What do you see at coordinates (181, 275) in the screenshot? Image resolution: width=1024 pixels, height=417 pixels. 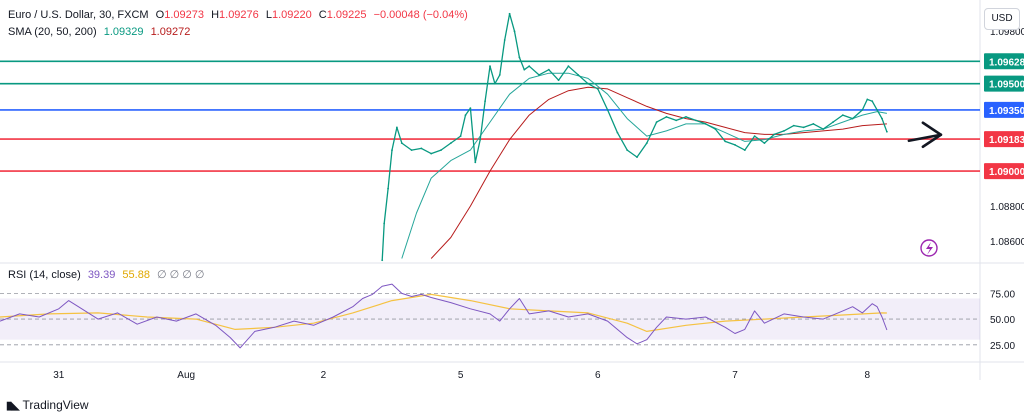 I see `rsi-extra-values: ∅ ∅ ∅ ∅` at bounding box center [181, 275].